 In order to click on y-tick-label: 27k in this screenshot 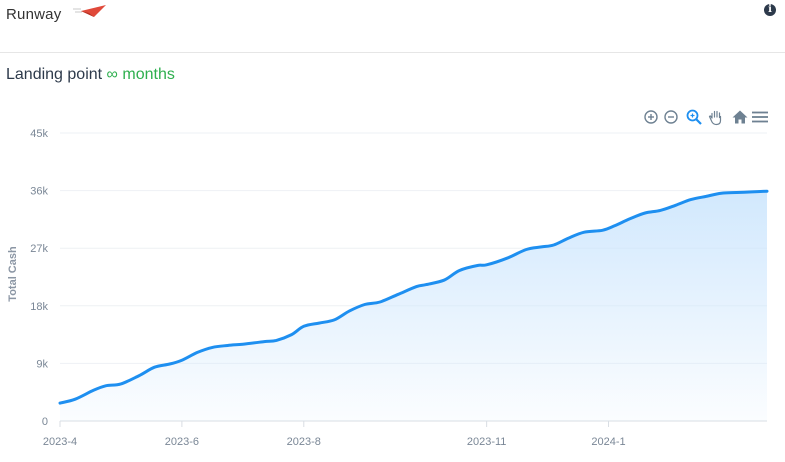, I will do `click(39, 249)`.